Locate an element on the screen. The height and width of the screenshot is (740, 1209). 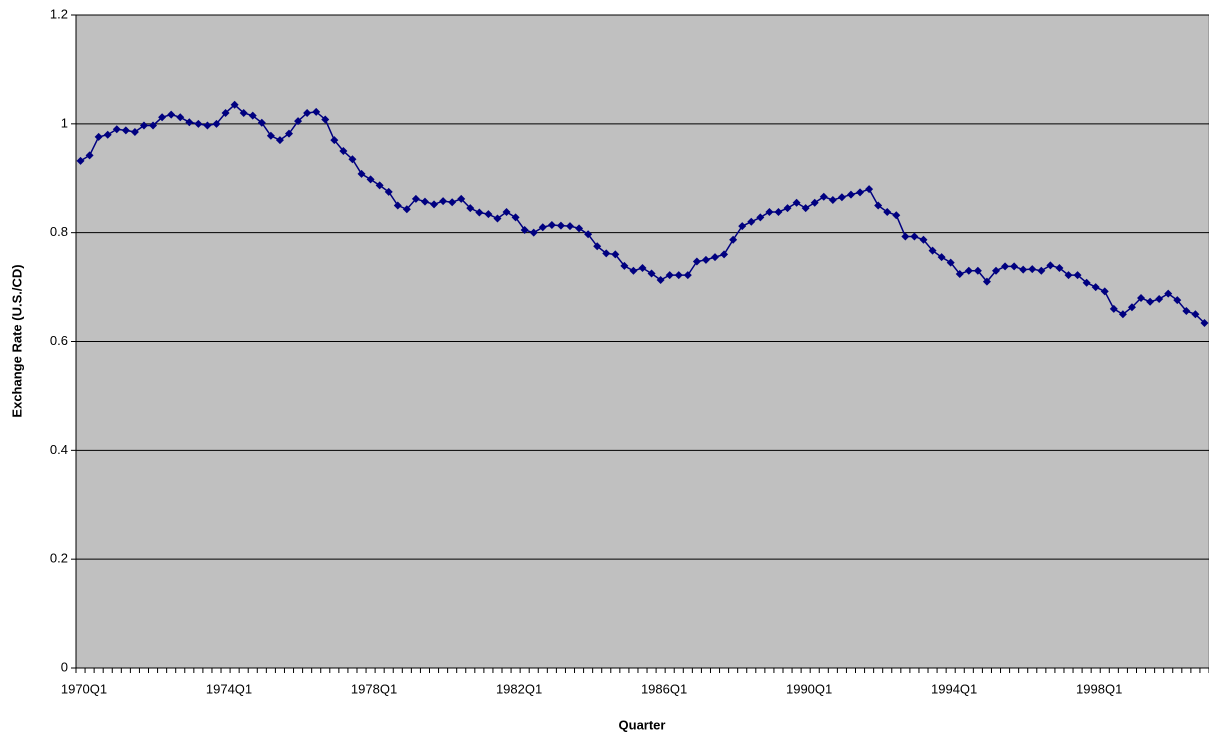
x-axis-title: Quarter is located at coordinates (642, 724).